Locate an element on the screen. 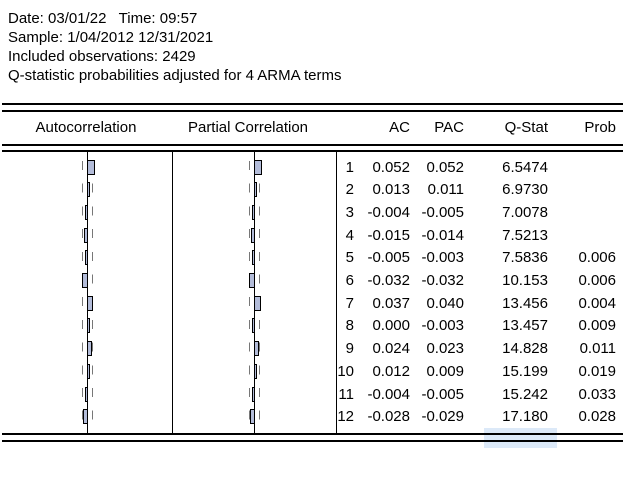  ac-cell: 0.013 is located at coordinates (391, 190).